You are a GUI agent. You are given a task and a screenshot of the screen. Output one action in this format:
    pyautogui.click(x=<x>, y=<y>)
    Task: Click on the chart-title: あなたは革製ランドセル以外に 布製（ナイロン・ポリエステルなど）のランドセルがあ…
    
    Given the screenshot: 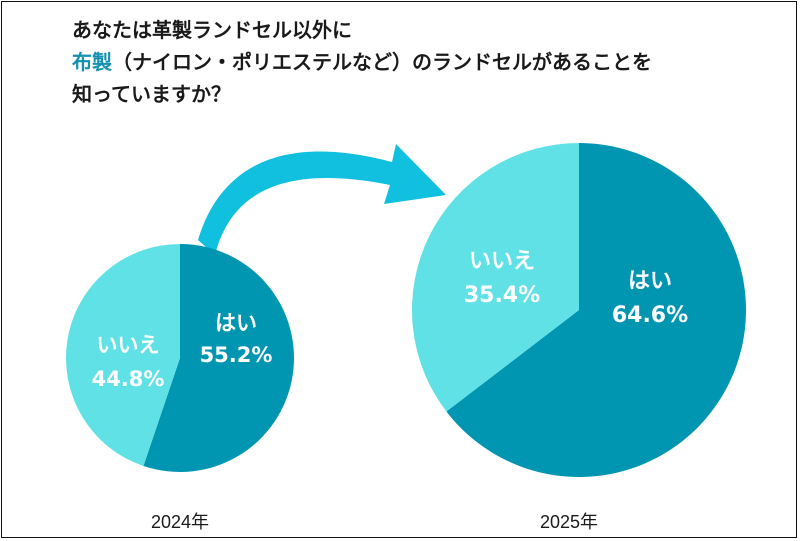 What is the action you would take?
    pyautogui.click(x=362, y=62)
    